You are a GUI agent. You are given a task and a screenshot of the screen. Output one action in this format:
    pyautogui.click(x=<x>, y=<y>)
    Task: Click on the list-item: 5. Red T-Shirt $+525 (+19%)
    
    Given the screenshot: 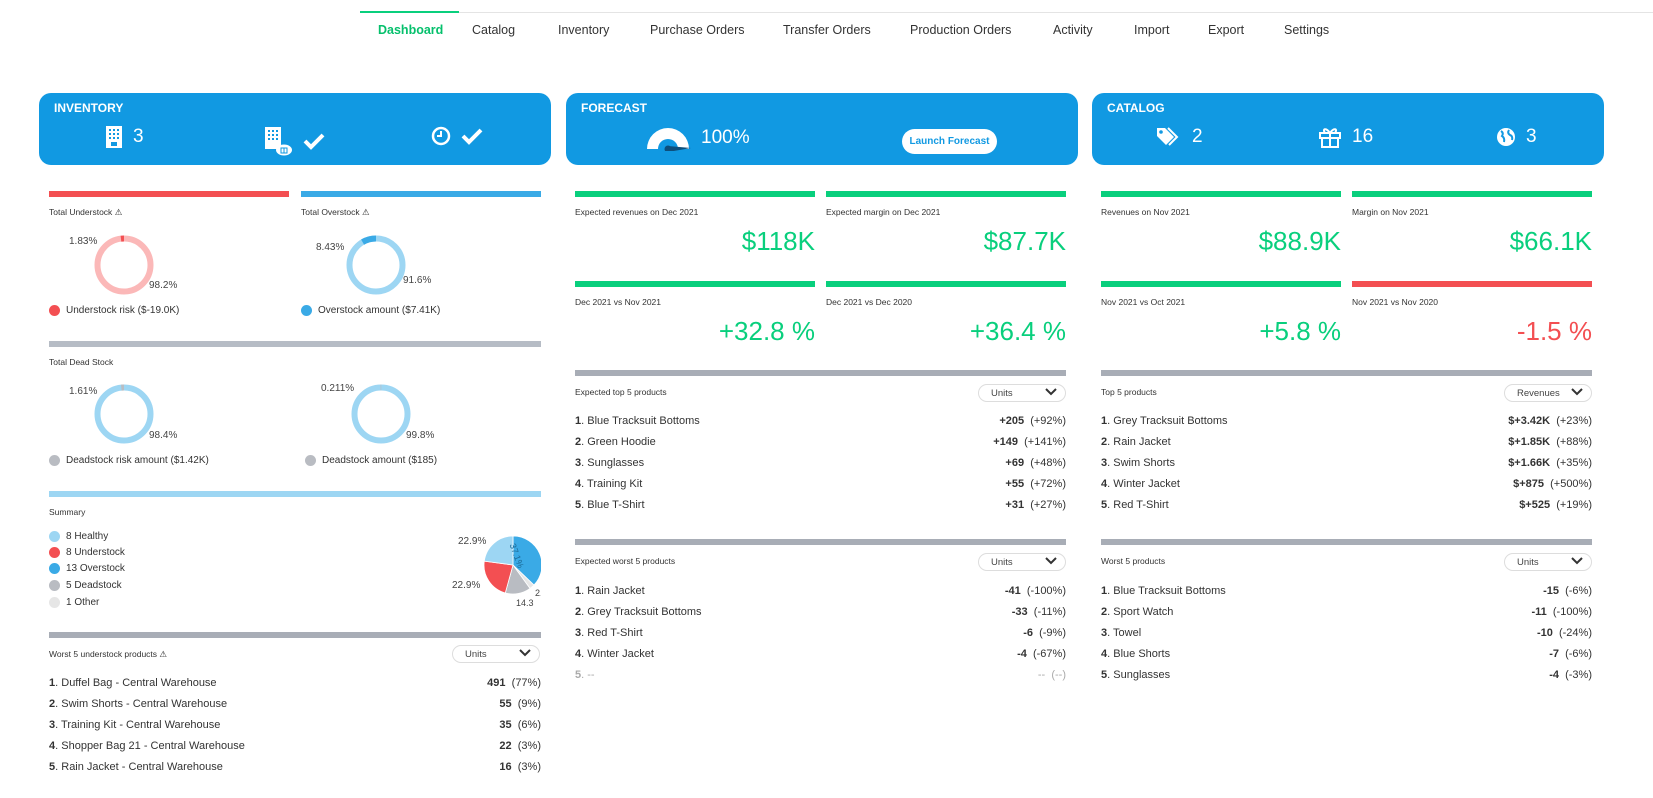 What is the action you would take?
    pyautogui.click(x=1346, y=509)
    